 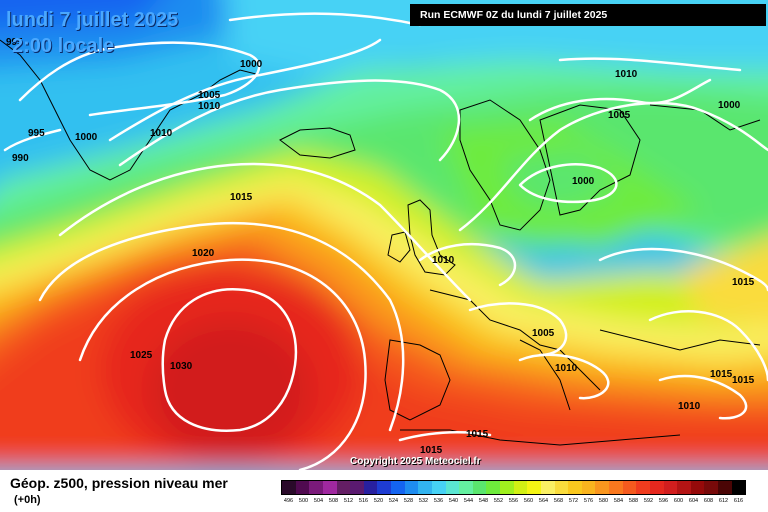 I want to click on legend-tick: 560, so click(x=528, y=501).